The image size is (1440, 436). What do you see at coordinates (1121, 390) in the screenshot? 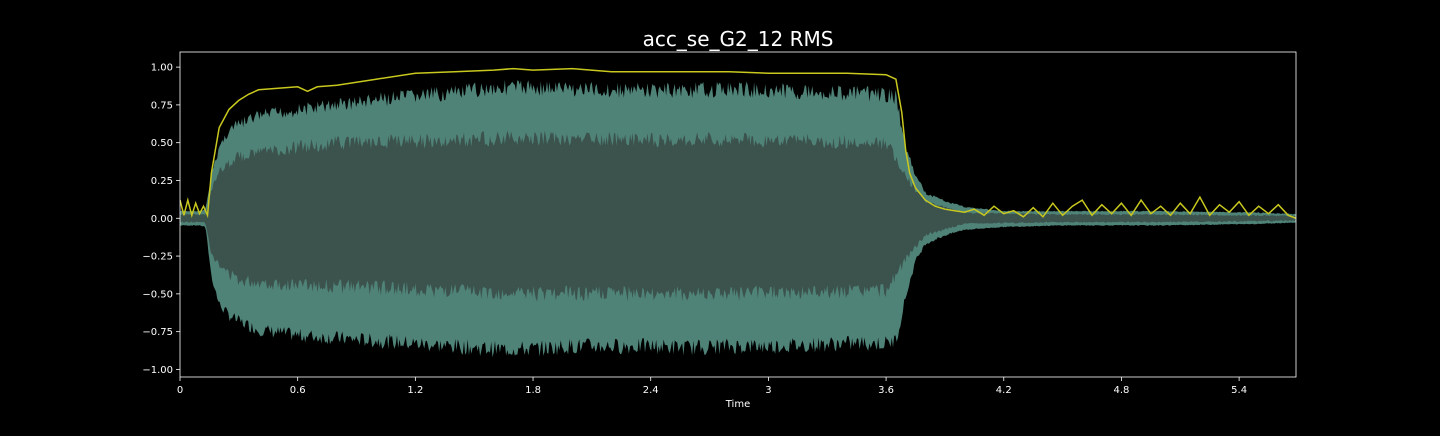
I see `x-tick-label: 4.8` at bounding box center [1121, 390].